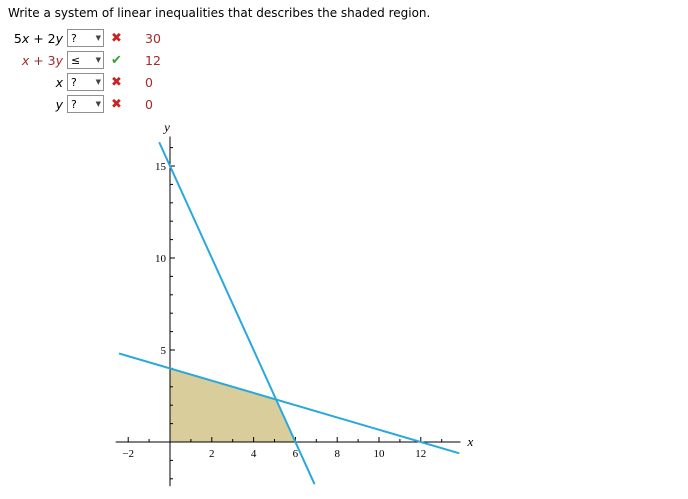  I want to click on answer-value: 30, so click(153, 38).